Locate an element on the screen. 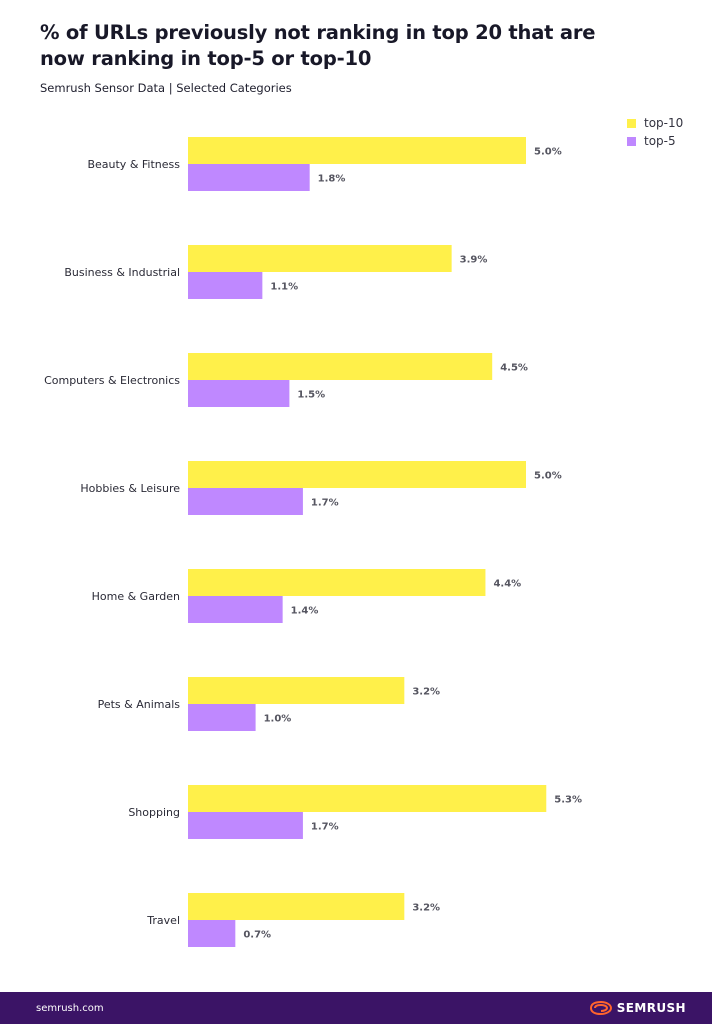  value-label-top-10-home-and-garden: 4.4% is located at coordinates (507, 584).